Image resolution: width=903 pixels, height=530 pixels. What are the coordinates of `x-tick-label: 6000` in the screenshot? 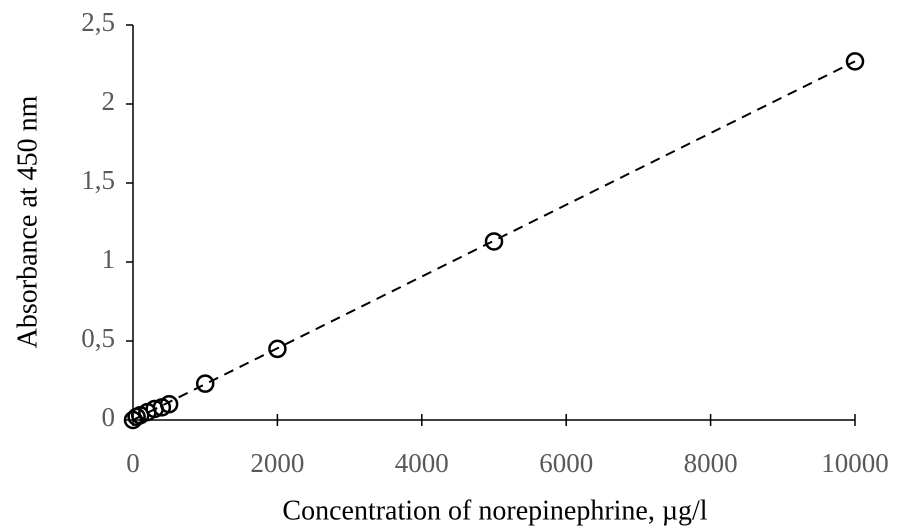 It's located at (566, 463).